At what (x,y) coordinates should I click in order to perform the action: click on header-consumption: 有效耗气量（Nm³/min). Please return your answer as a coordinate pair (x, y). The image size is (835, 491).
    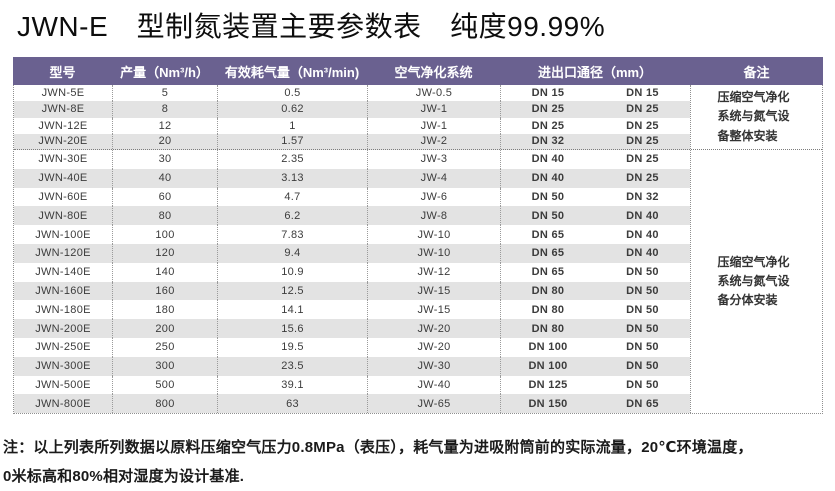
    Looking at the image, I should click on (292, 72).